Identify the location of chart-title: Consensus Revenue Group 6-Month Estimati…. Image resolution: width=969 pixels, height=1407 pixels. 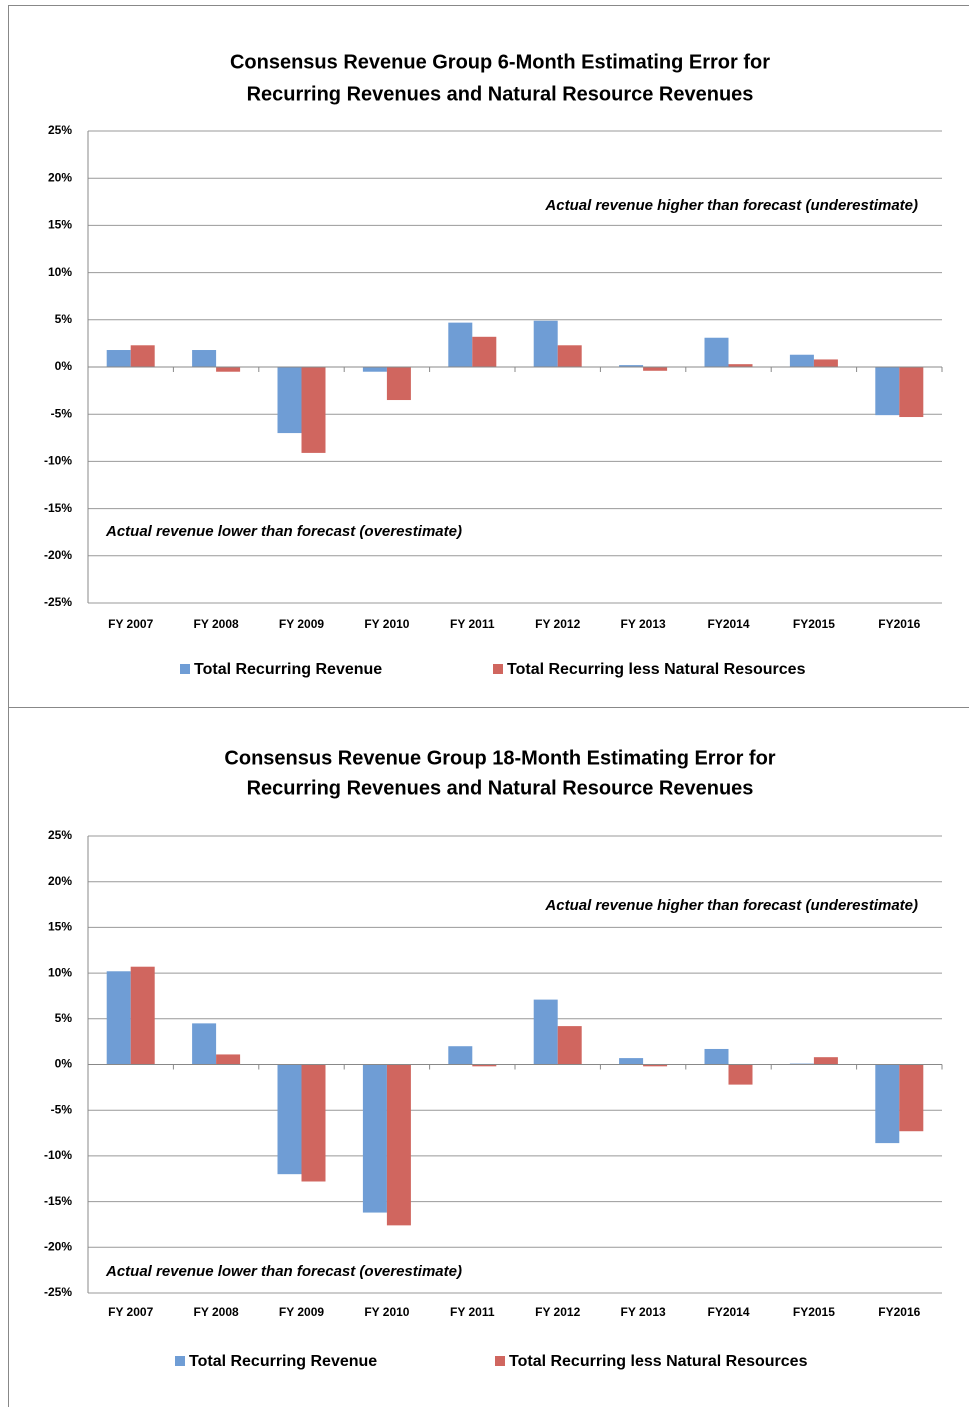
(500, 62).